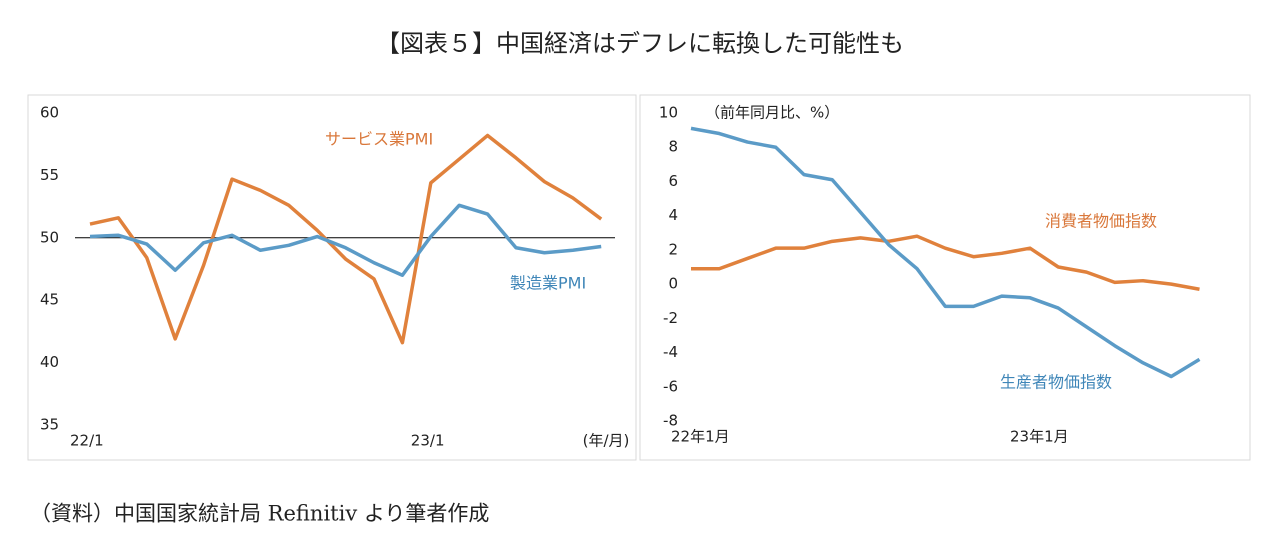  What do you see at coordinates (379, 139) in the screenshot?
I see `series-label: サービス業PMI` at bounding box center [379, 139].